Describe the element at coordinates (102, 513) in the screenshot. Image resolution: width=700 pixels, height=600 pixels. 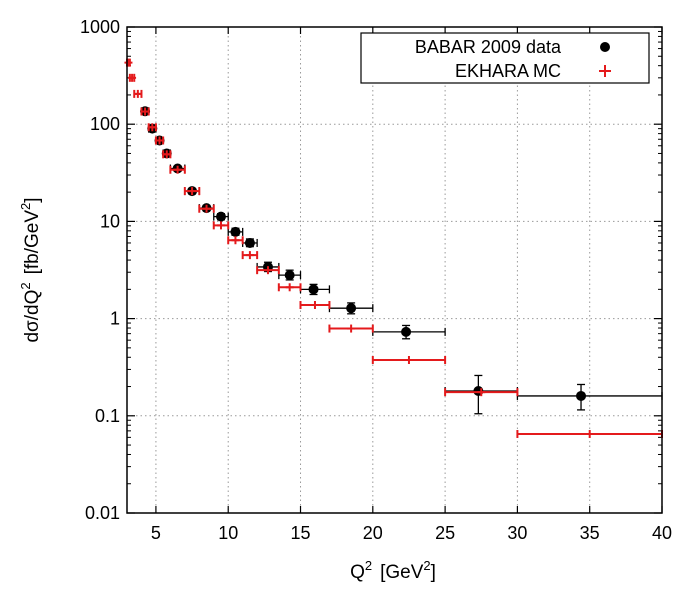
I see `y-tick-label-0: 0.01` at that location.